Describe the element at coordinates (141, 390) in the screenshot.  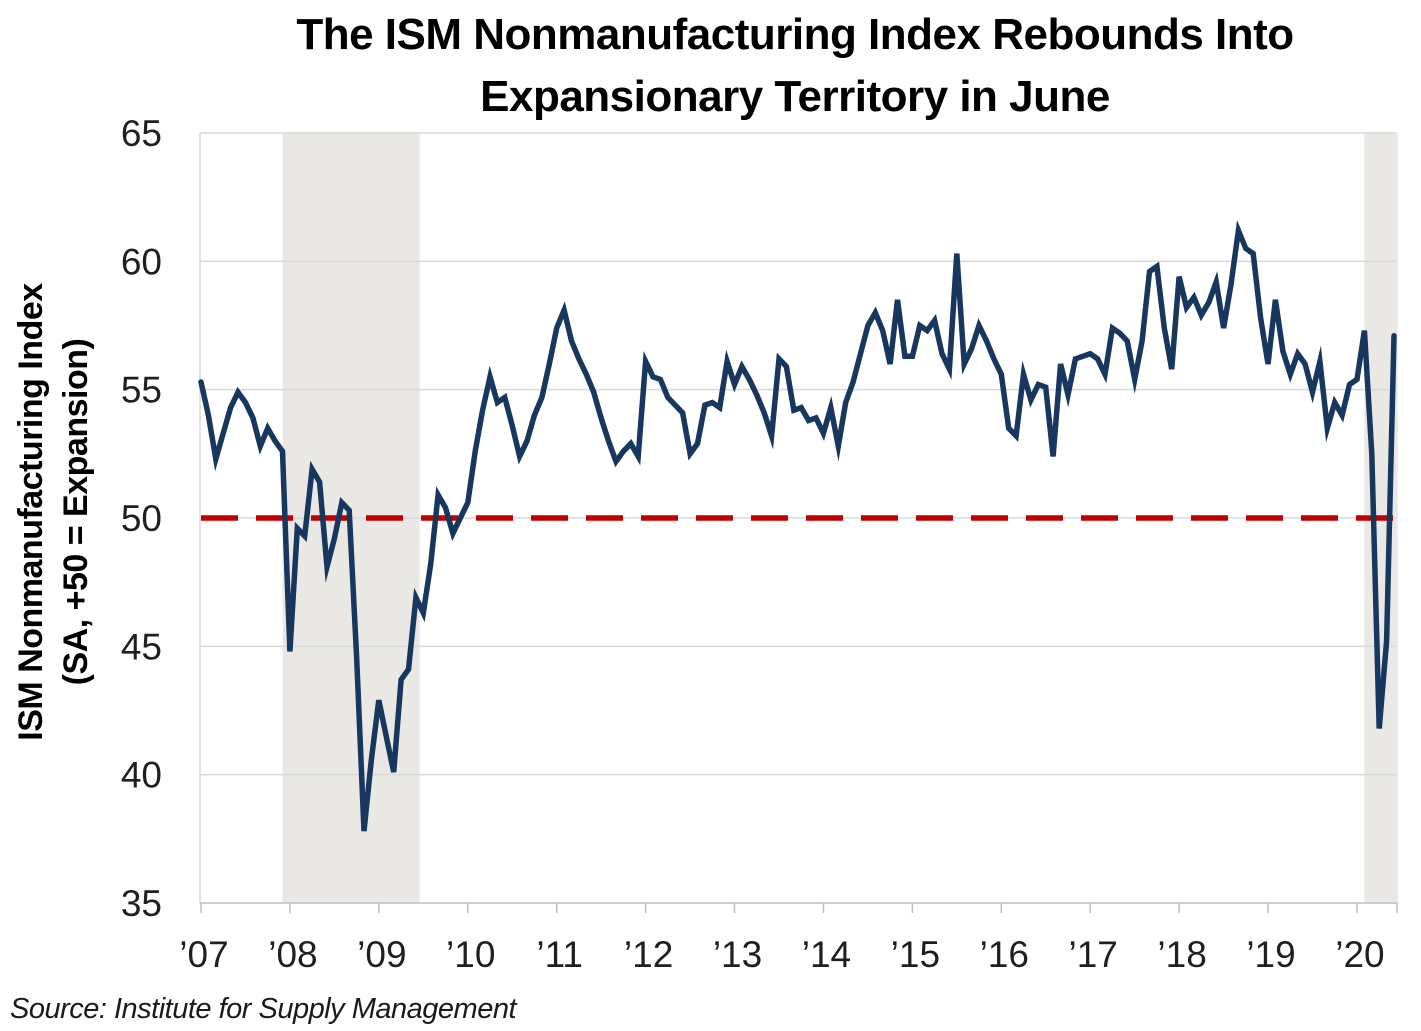
I see `y-tick-label: 55` at that location.